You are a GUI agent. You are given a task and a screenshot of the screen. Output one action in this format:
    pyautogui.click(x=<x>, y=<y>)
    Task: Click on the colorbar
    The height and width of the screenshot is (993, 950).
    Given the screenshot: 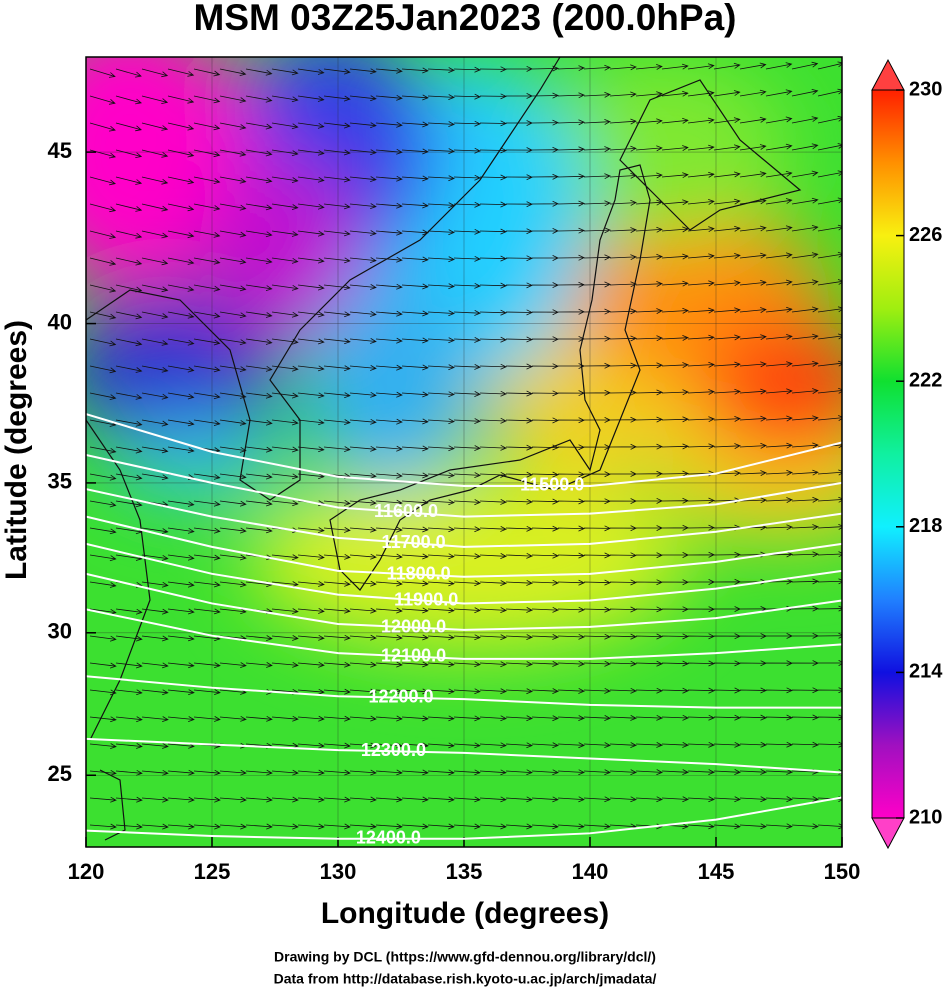 What is the action you would take?
    pyautogui.click(x=888, y=454)
    